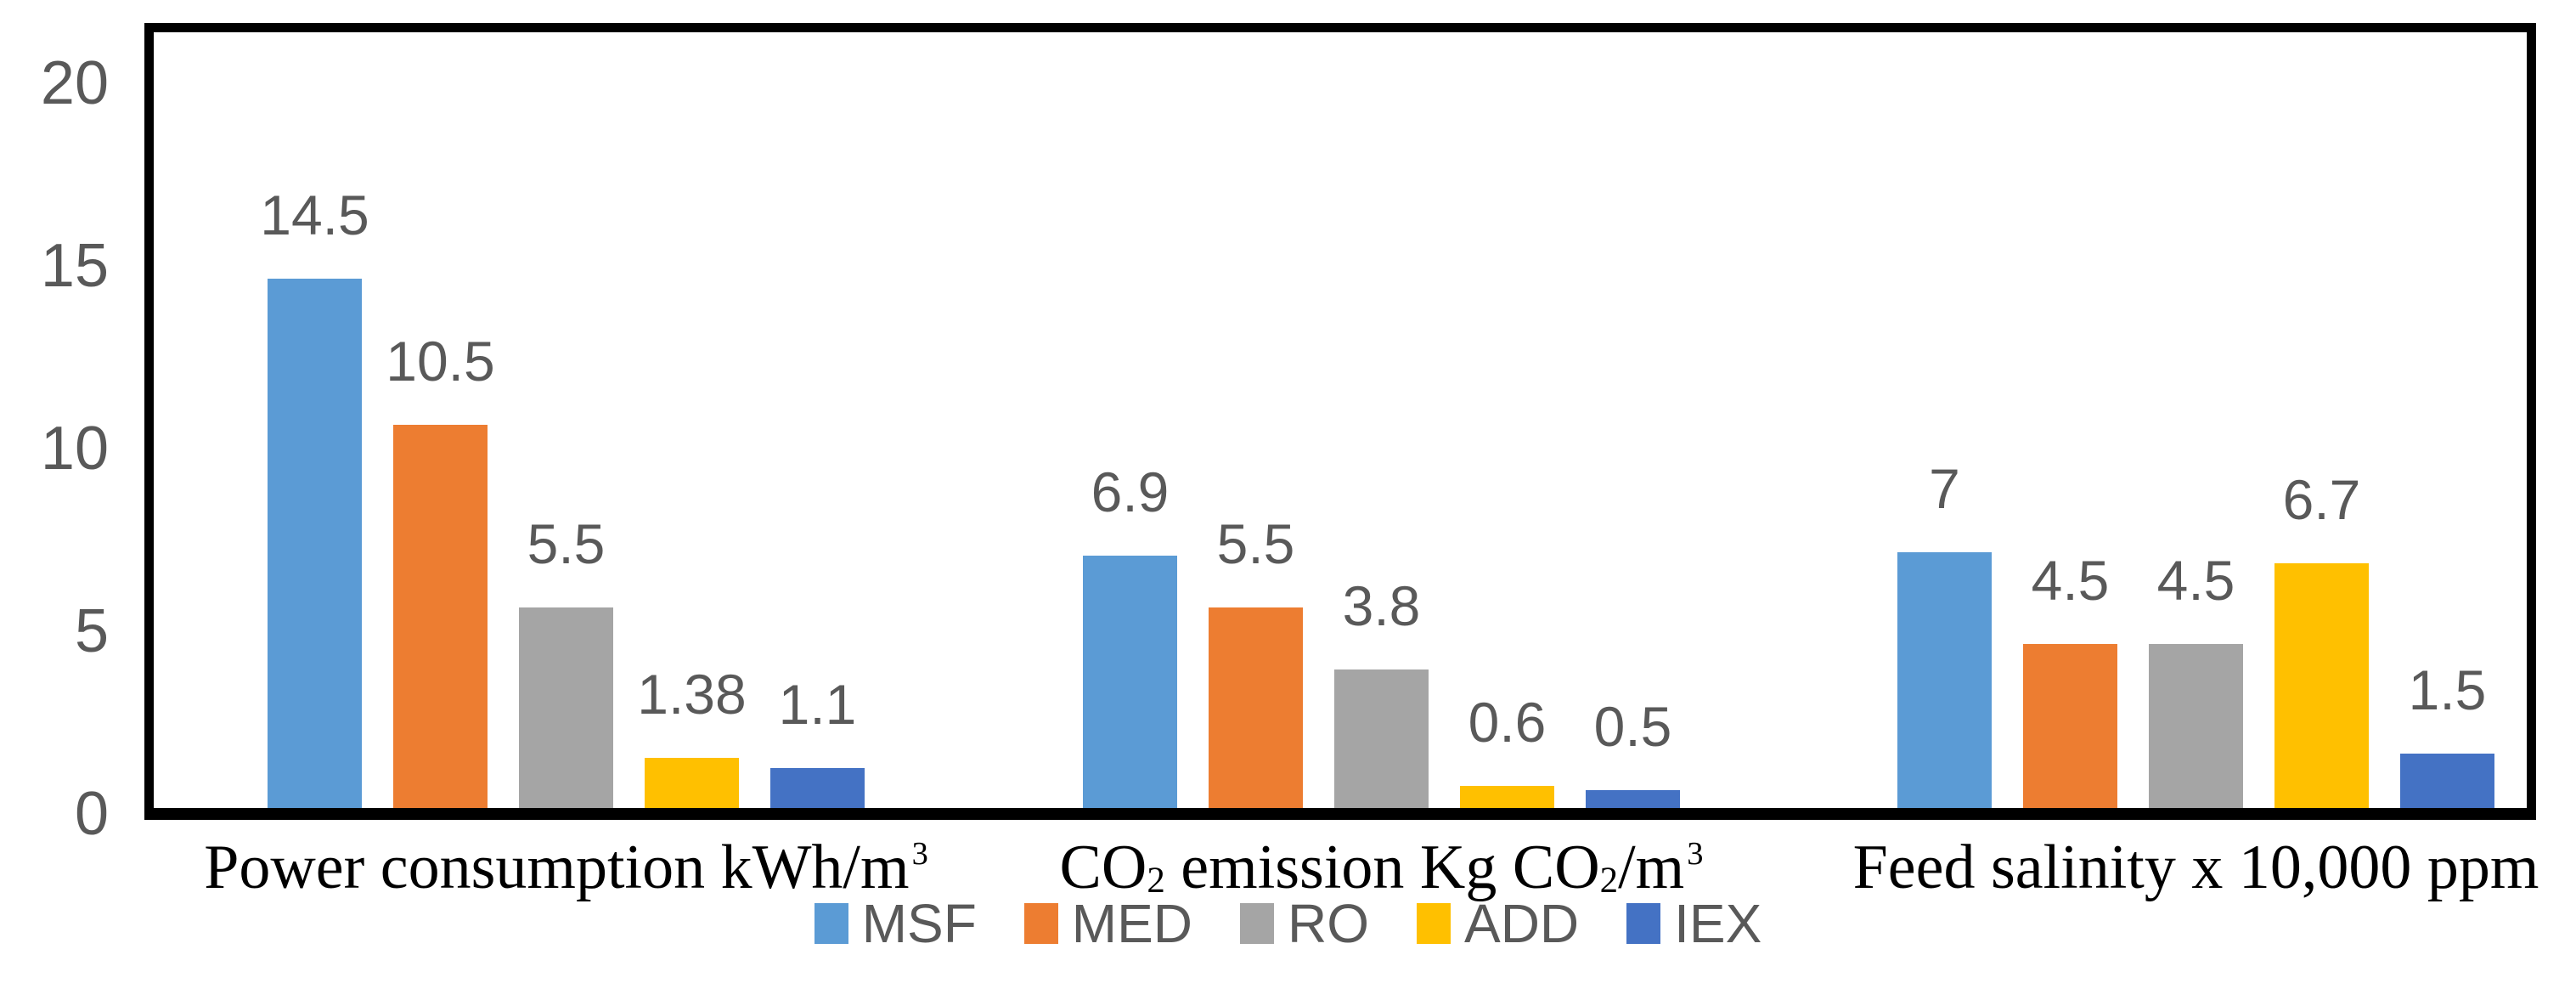 Image resolution: width=2576 pixels, height=983 pixels. I want to click on bar-wrap-msf-0: 14.5, so click(314, 420).